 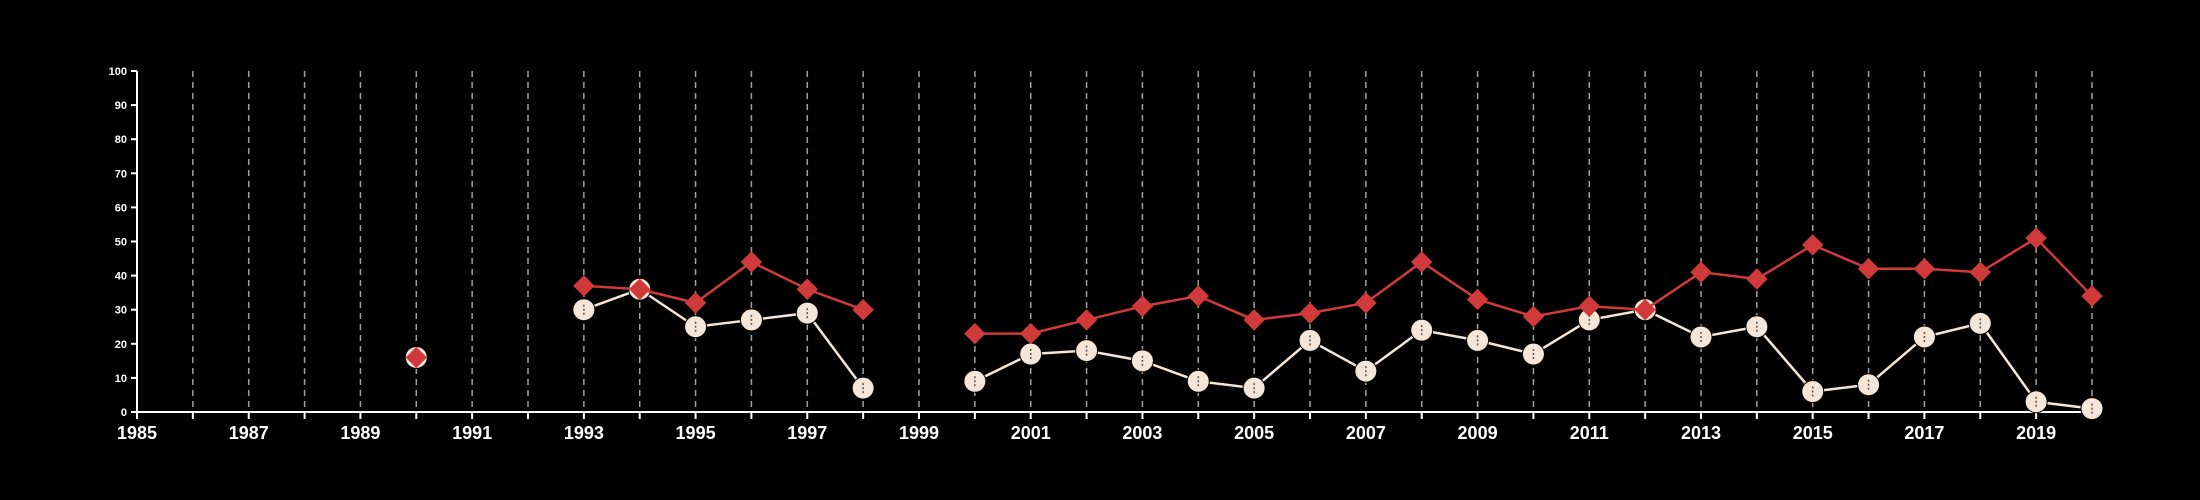 What do you see at coordinates (121, 140) in the screenshot?
I see `y-tick-label: 80` at bounding box center [121, 140].